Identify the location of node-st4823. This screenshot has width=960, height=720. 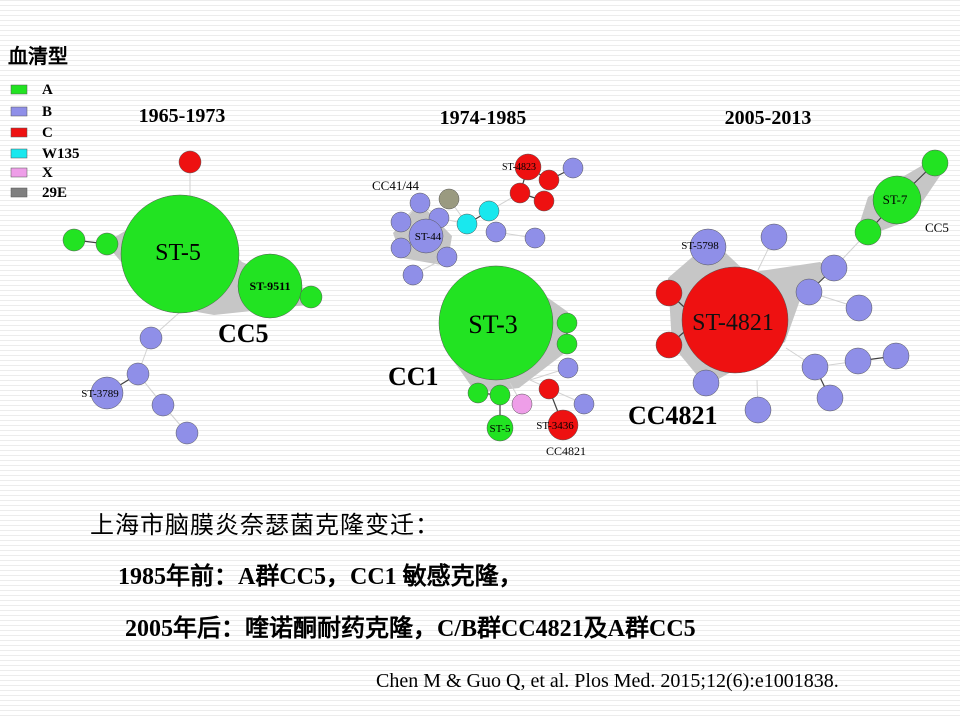
(528, 167).